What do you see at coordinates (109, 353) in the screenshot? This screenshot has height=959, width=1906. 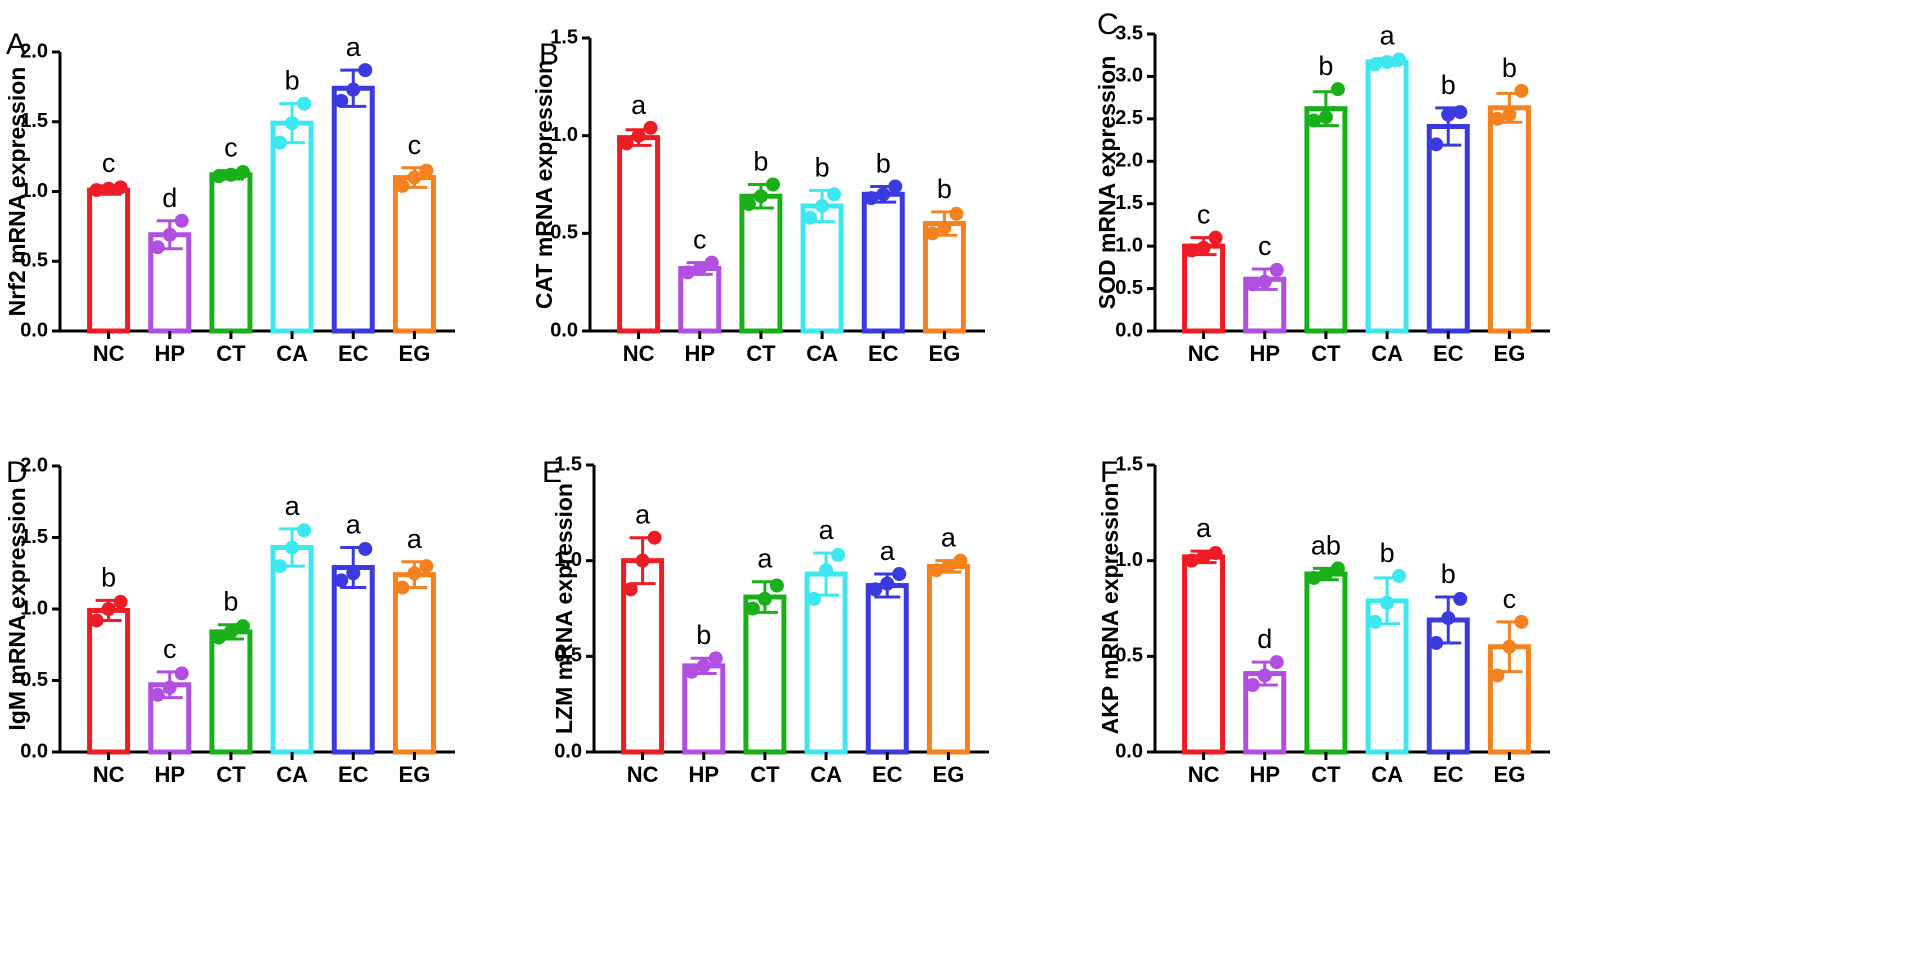 I see `x-category-label: NC` at bounding box center [109, 353].